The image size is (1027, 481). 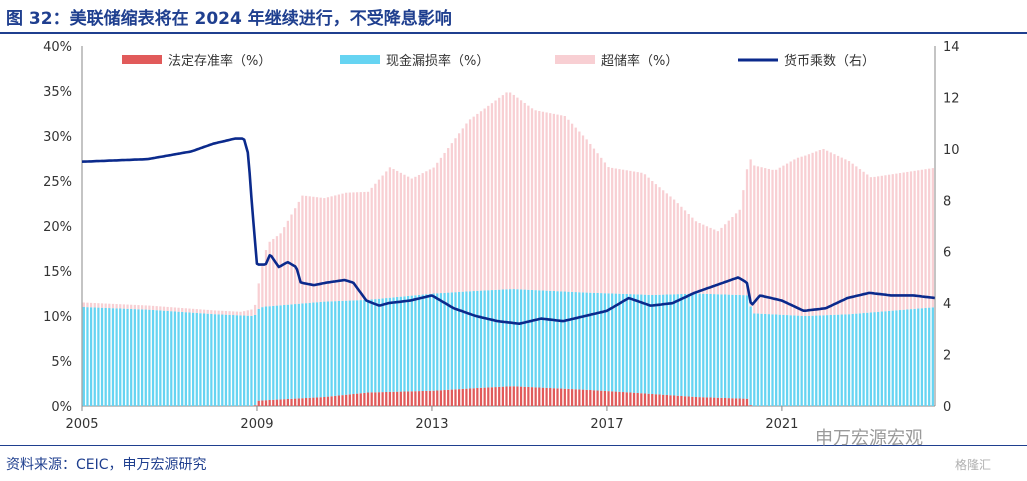 I want to click on watermark: 申万宏源宏观, so click(x=869, y=438).